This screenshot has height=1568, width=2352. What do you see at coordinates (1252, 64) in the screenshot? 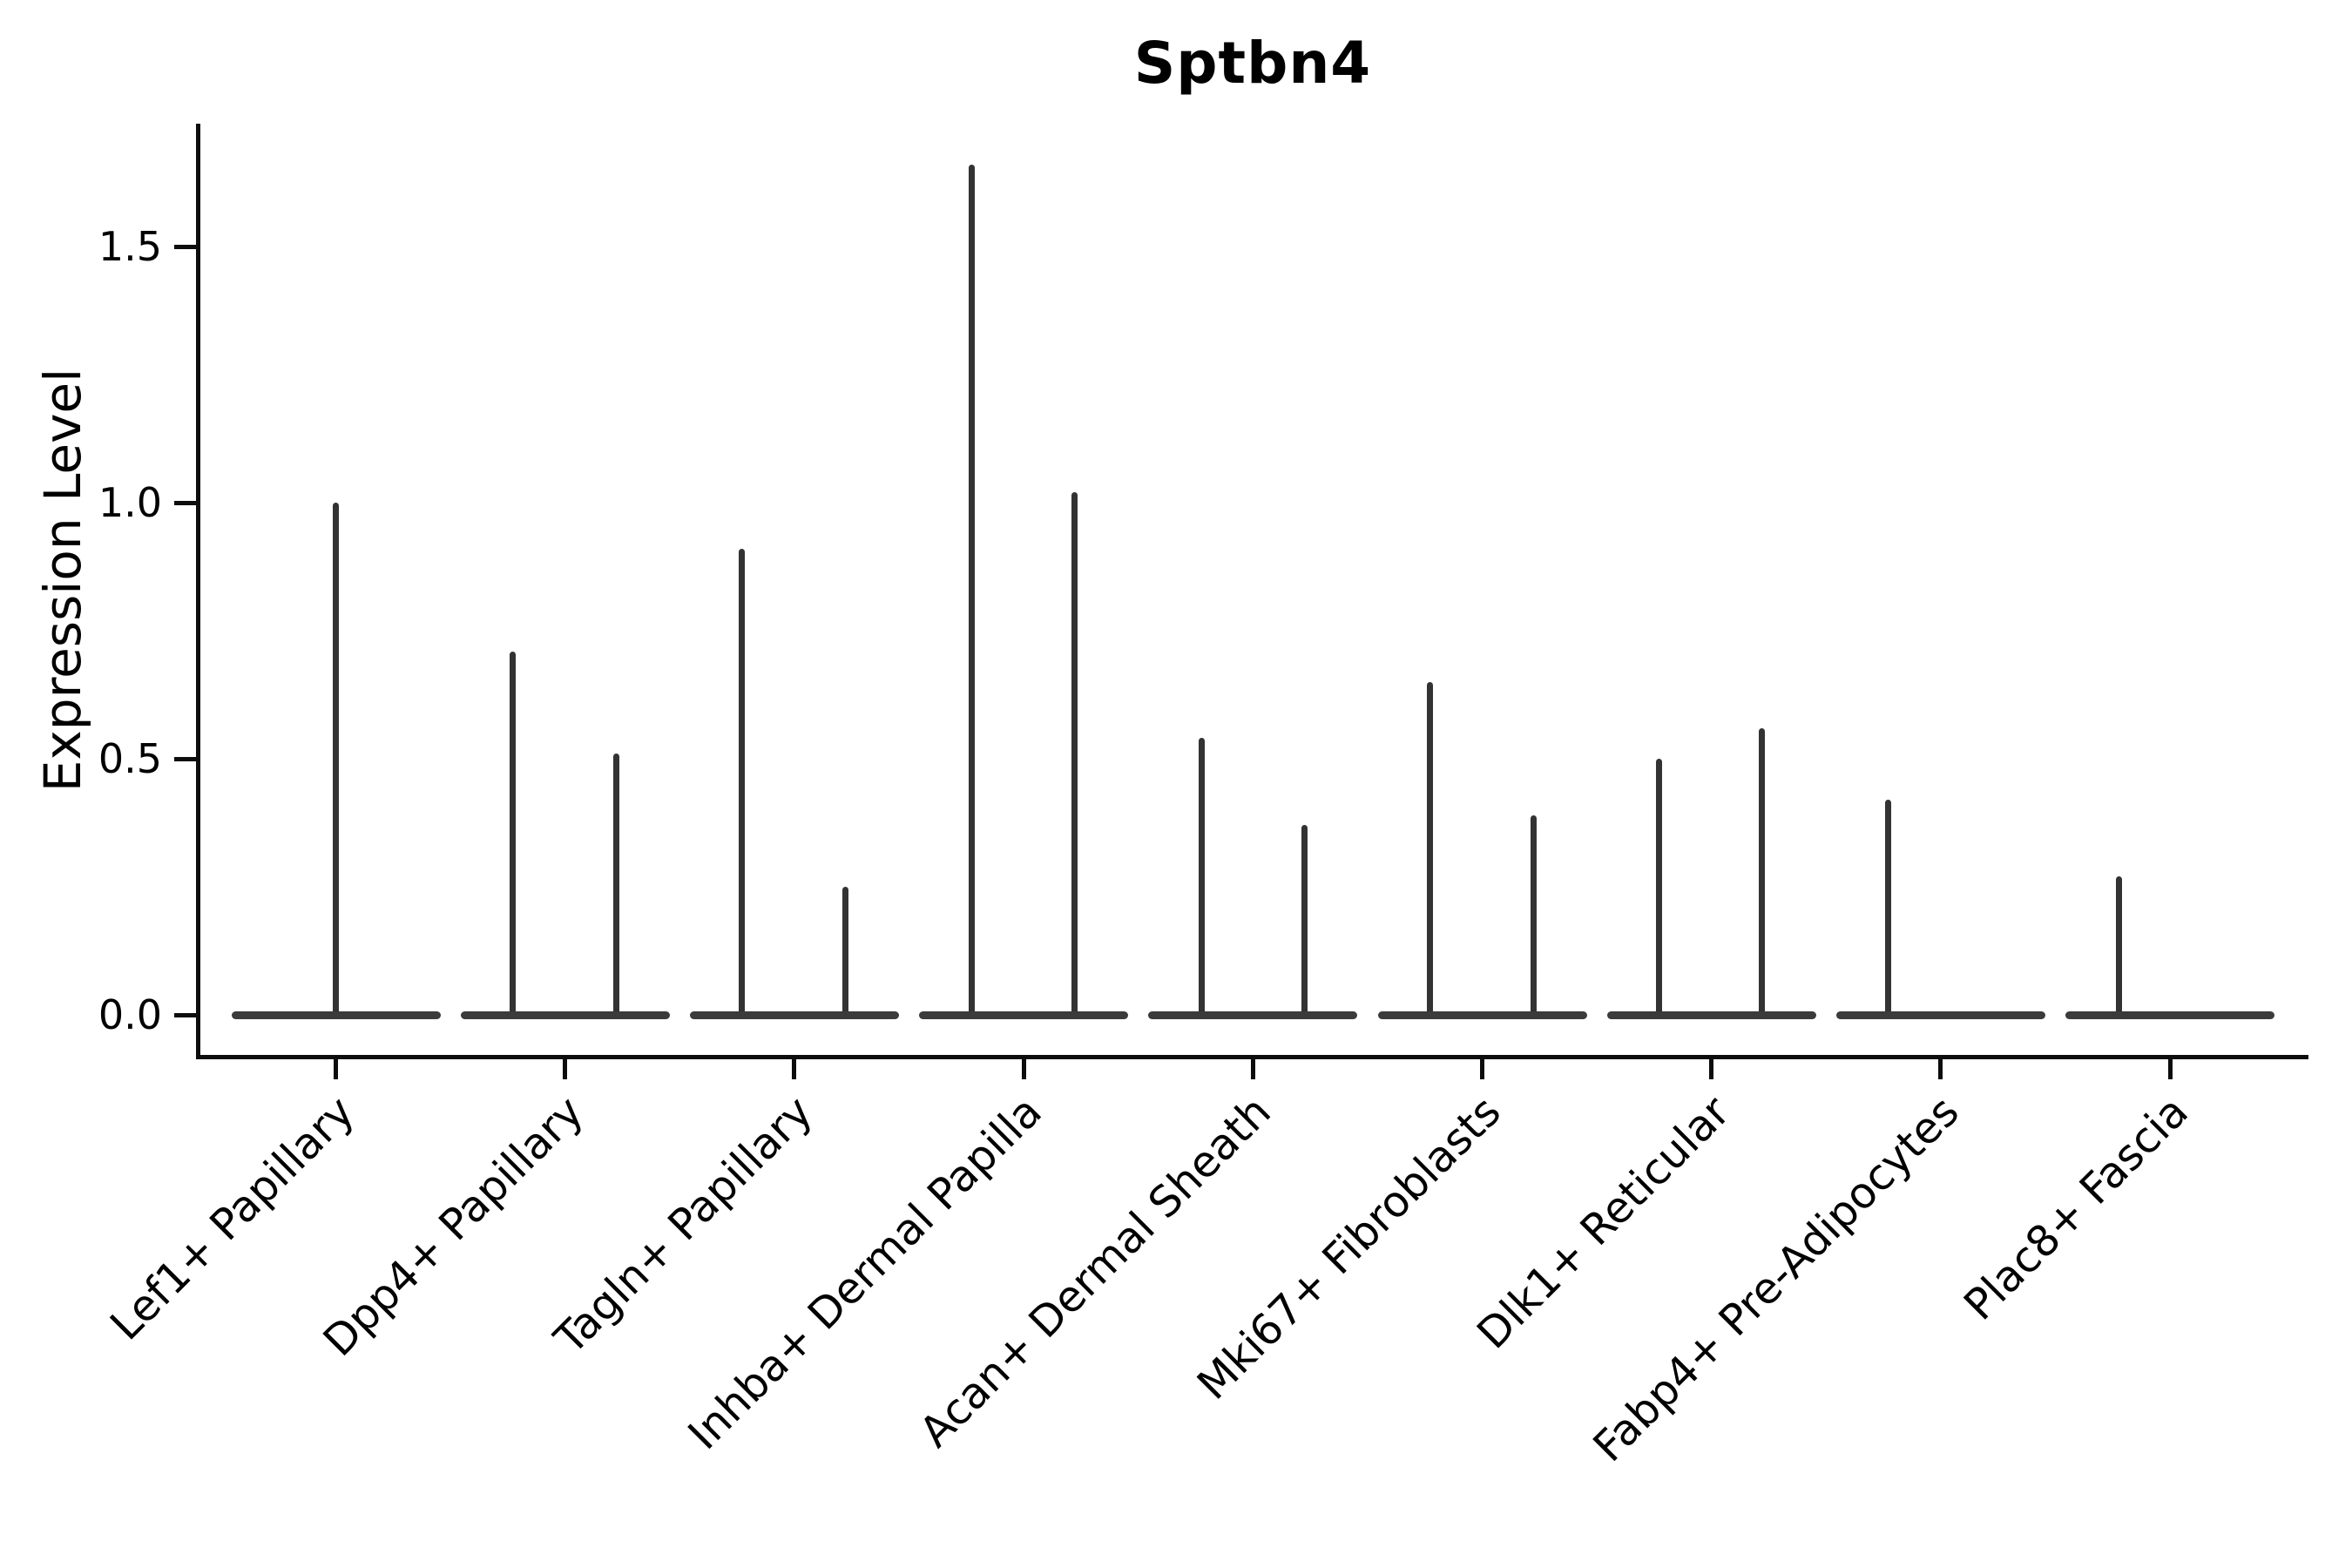
I see `chart-title: Sptbn4` at bounding box center [1252, 64].